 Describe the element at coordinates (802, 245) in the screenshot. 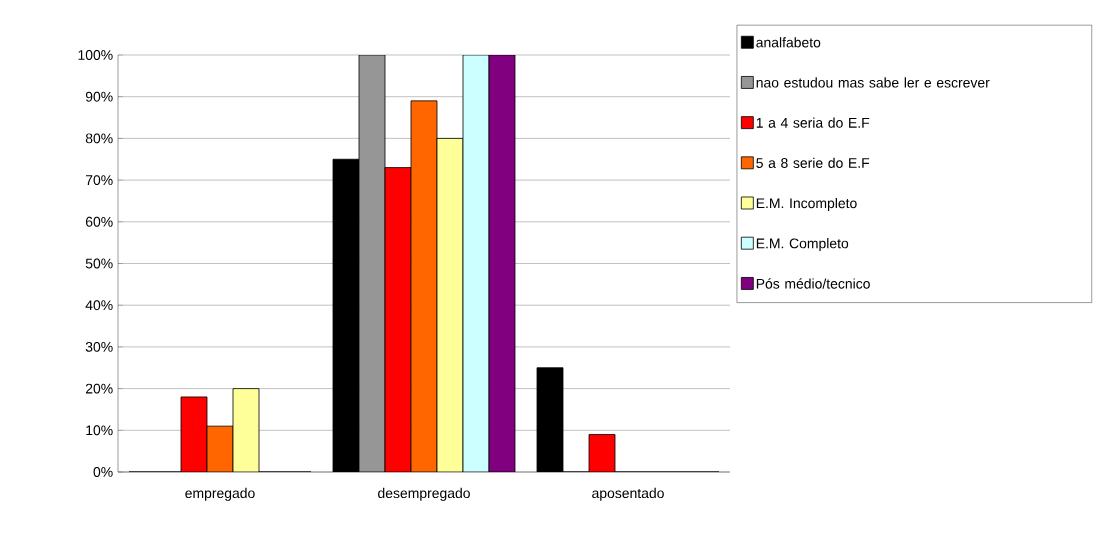

I see `legend-label: E.M. Completo` at that location.